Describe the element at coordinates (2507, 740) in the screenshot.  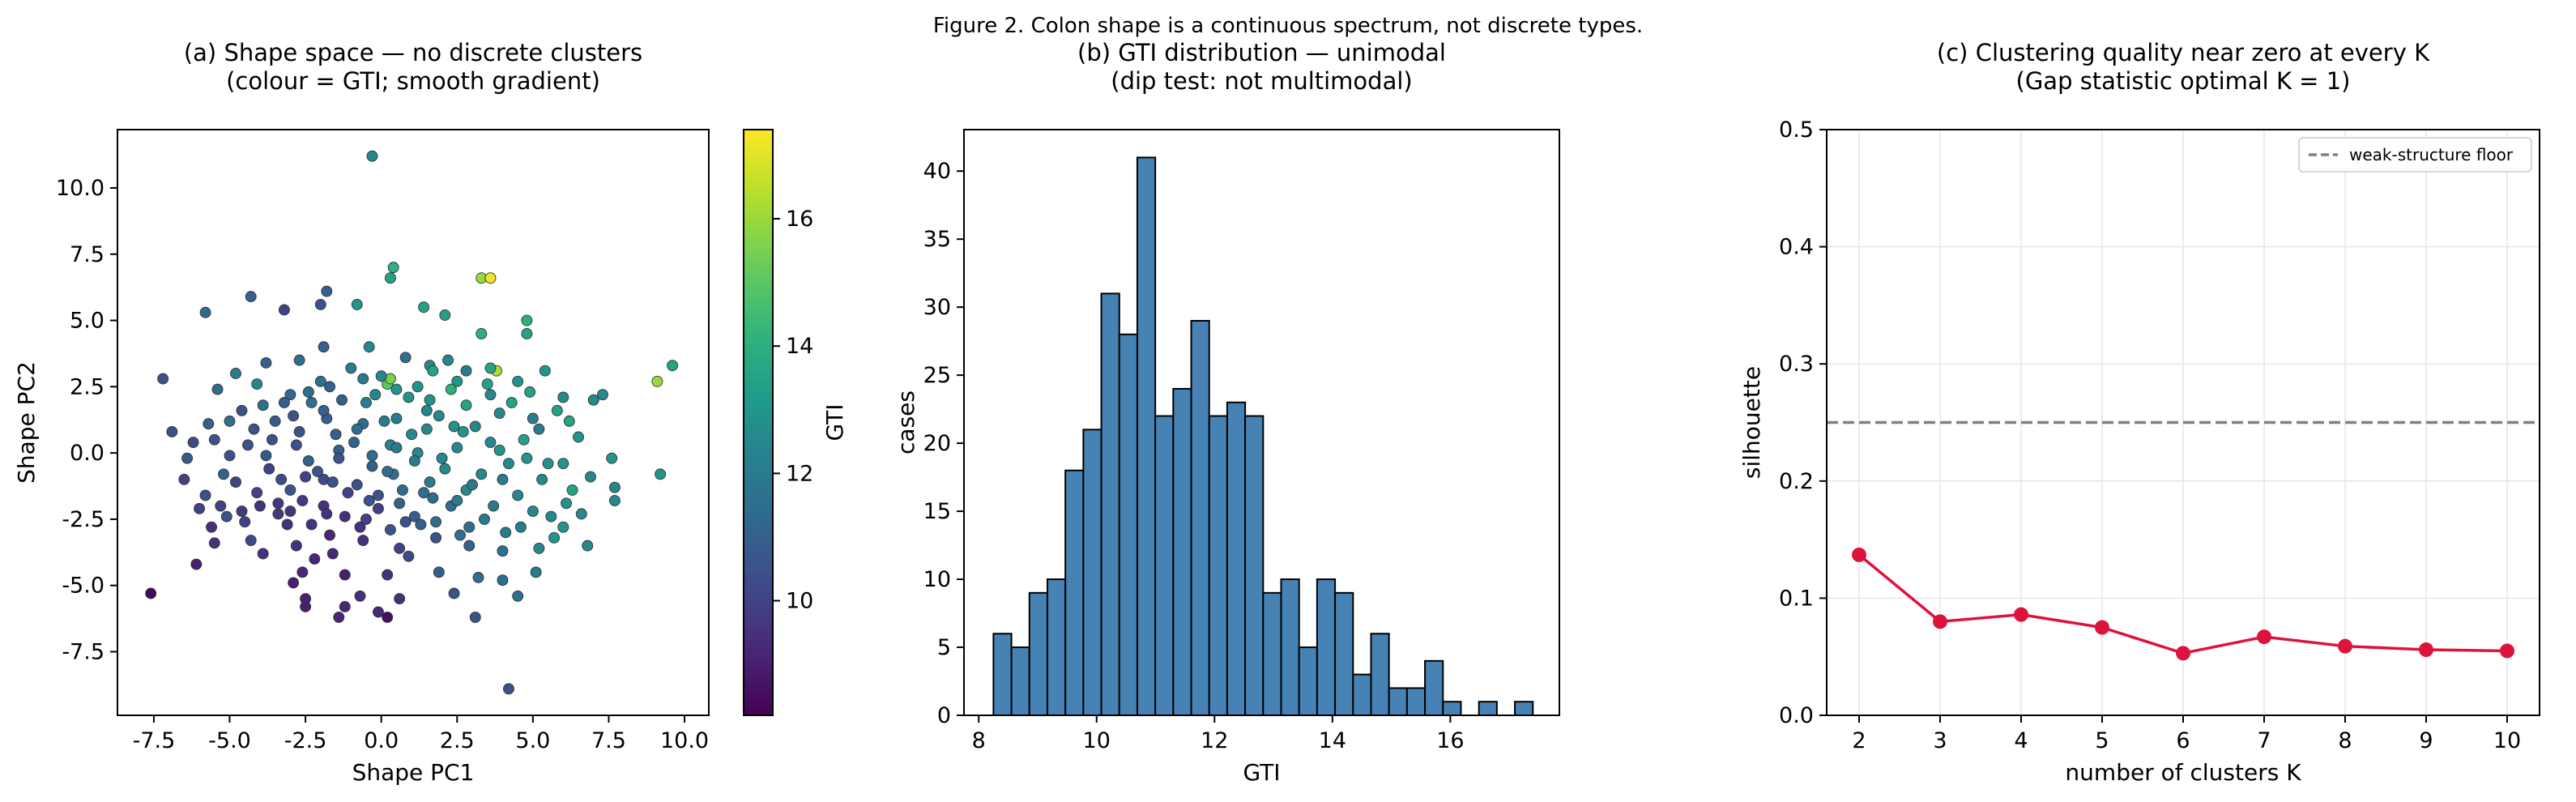
I see `x-tick-label-c-8: 10` at that location.